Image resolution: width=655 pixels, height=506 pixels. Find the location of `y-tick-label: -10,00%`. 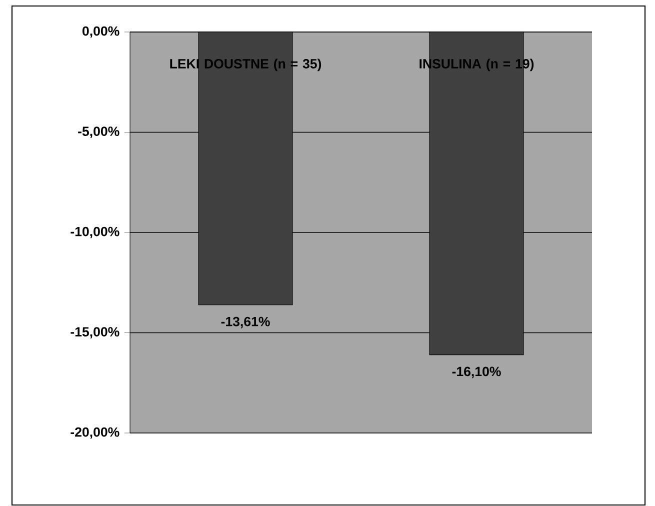

y-tick-label: -10,00% is located at coordinates (95, 232).